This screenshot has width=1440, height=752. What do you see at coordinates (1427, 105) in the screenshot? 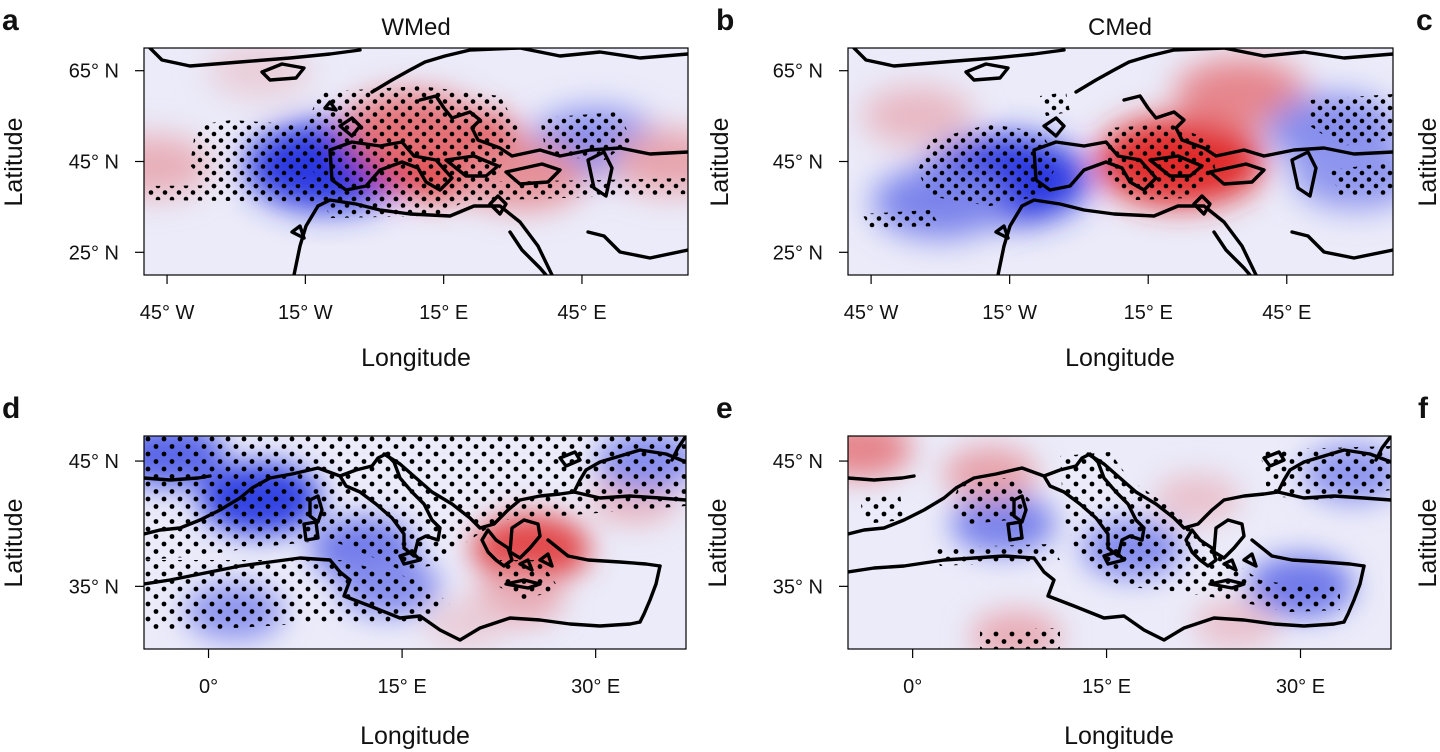
I see `panel-c-clipped: c Latitude` at bounding box center [1427, 105].